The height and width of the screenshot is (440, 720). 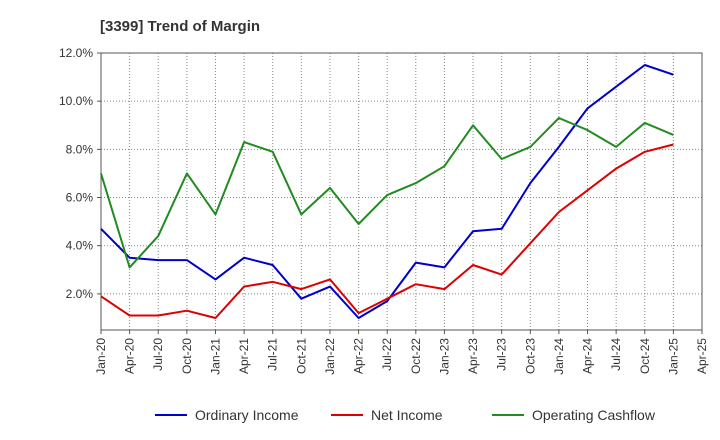 What do you see at coordinates (247, 415) in the screenshot?
I see `legend-label: Ordinary Income` at bounding box center [247, 415].